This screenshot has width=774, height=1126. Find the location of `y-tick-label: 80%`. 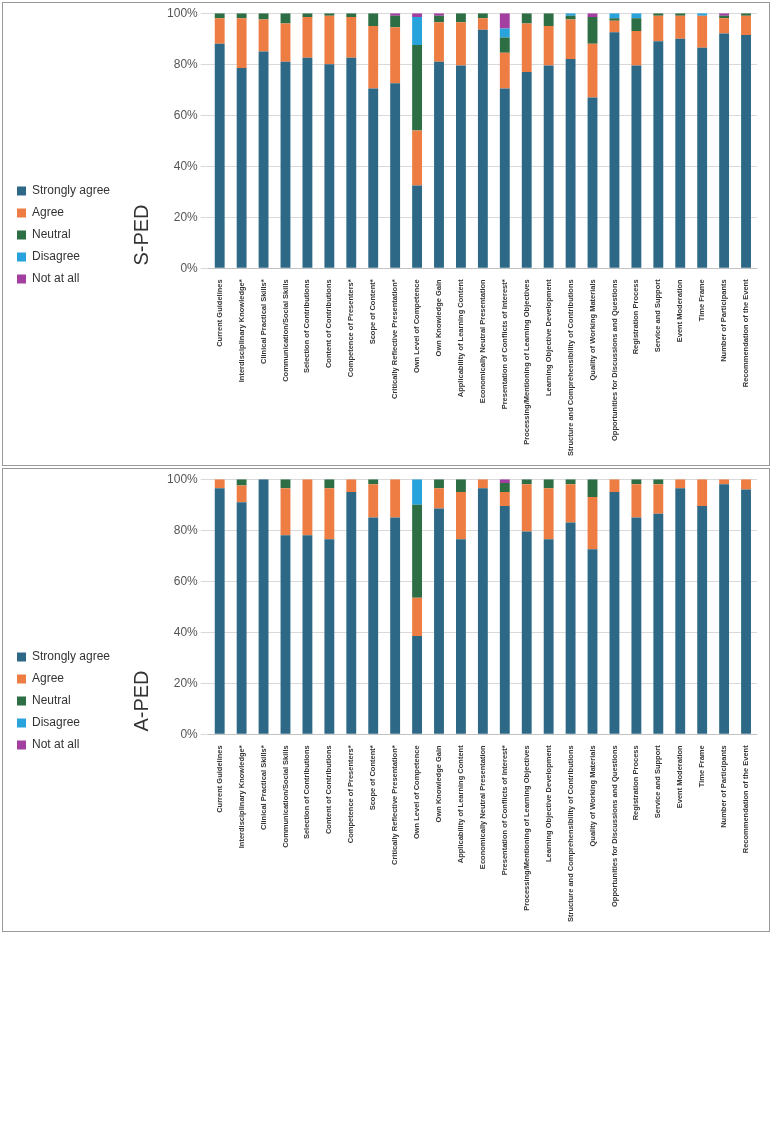

y-tick-label: 80% is located at coordinates (186, 529).